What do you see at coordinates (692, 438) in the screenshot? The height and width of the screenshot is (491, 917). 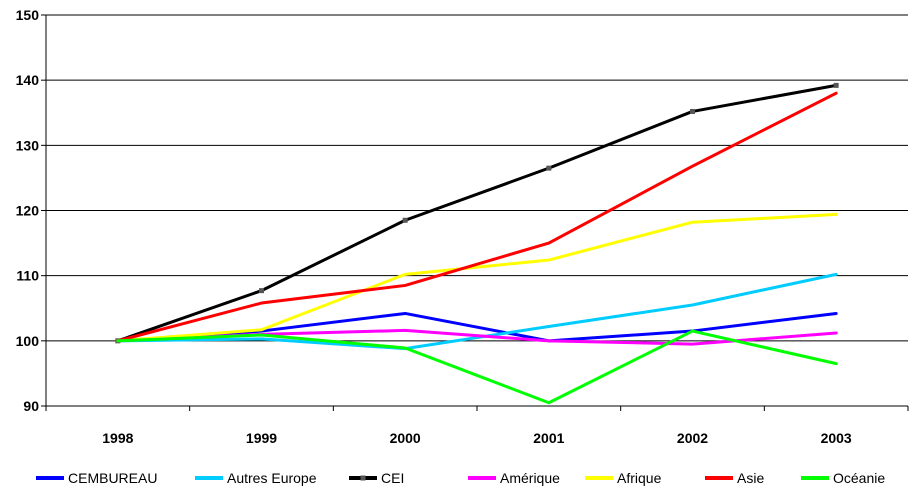 I see `x-tick-label: 2002` at bounding box center [692, 438].